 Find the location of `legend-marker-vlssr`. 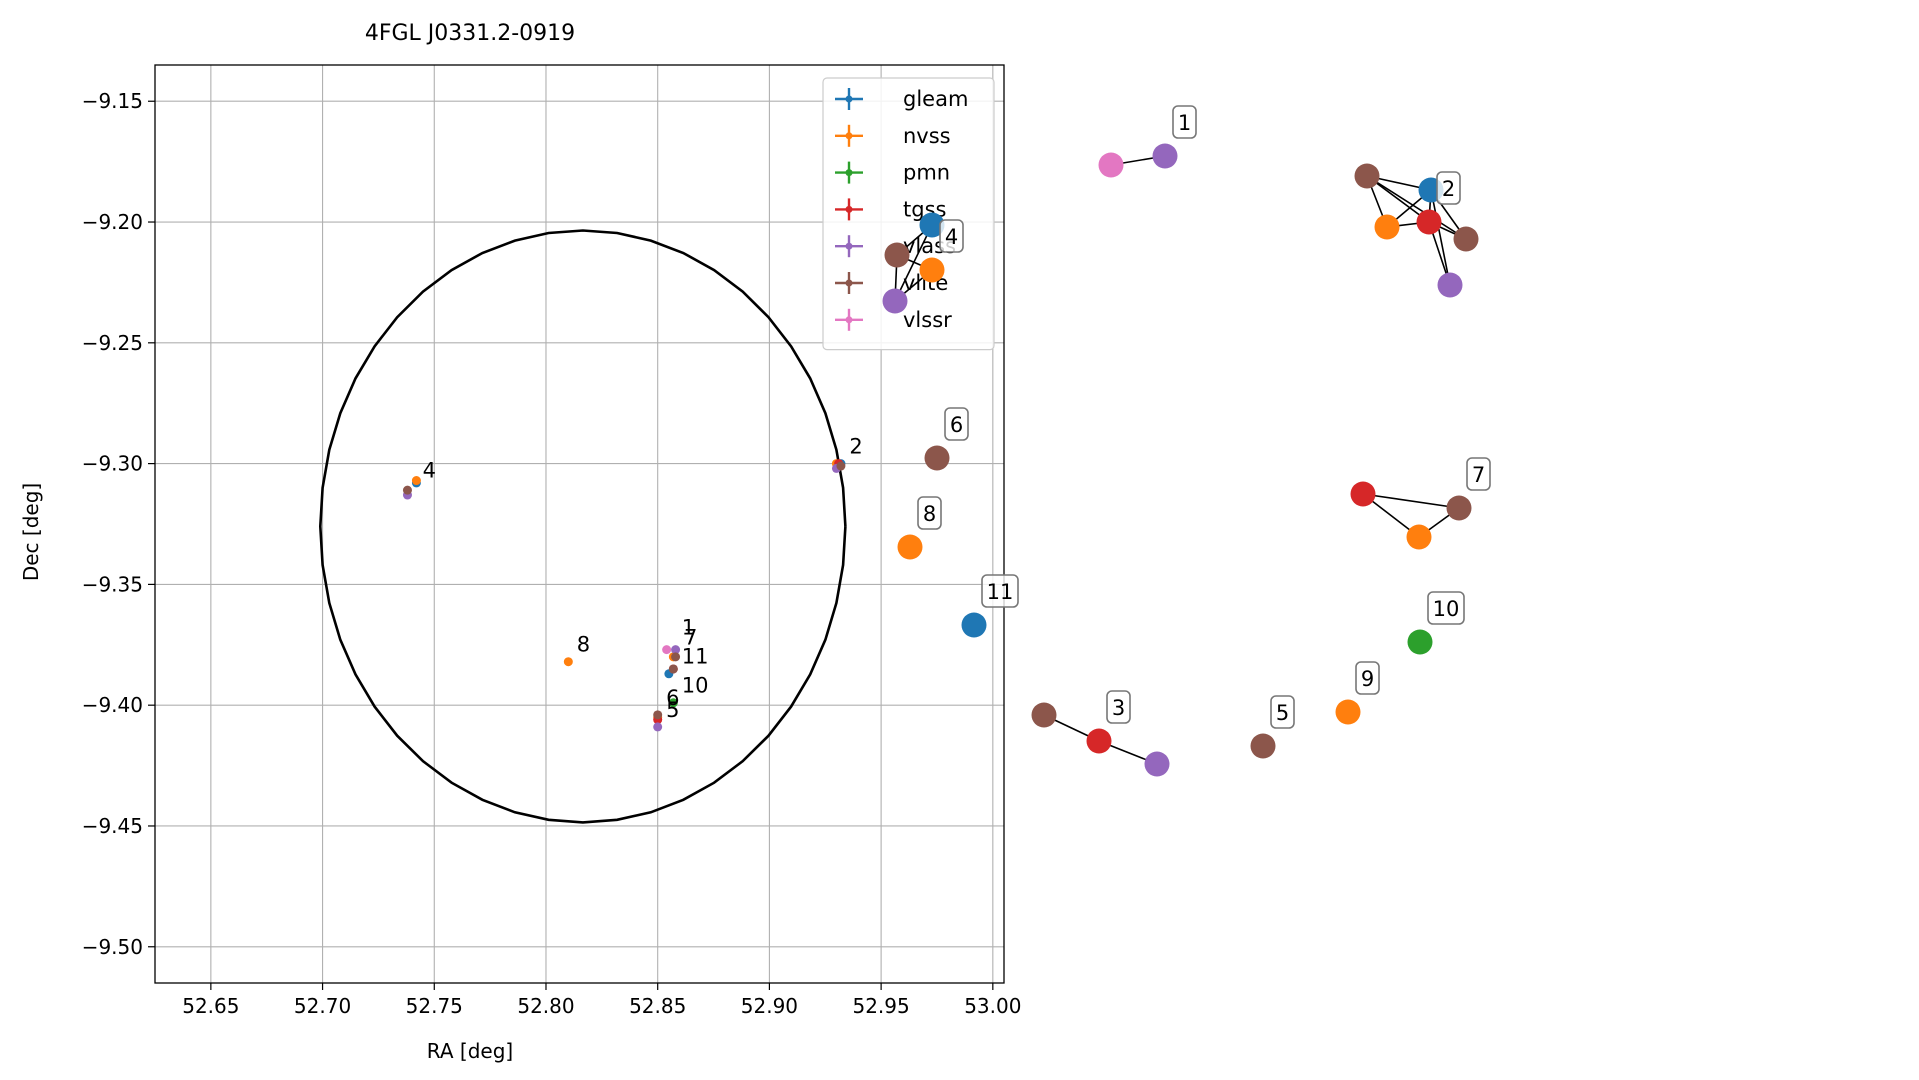

legend-marker-vlssr is located at coordinates (849, 320).